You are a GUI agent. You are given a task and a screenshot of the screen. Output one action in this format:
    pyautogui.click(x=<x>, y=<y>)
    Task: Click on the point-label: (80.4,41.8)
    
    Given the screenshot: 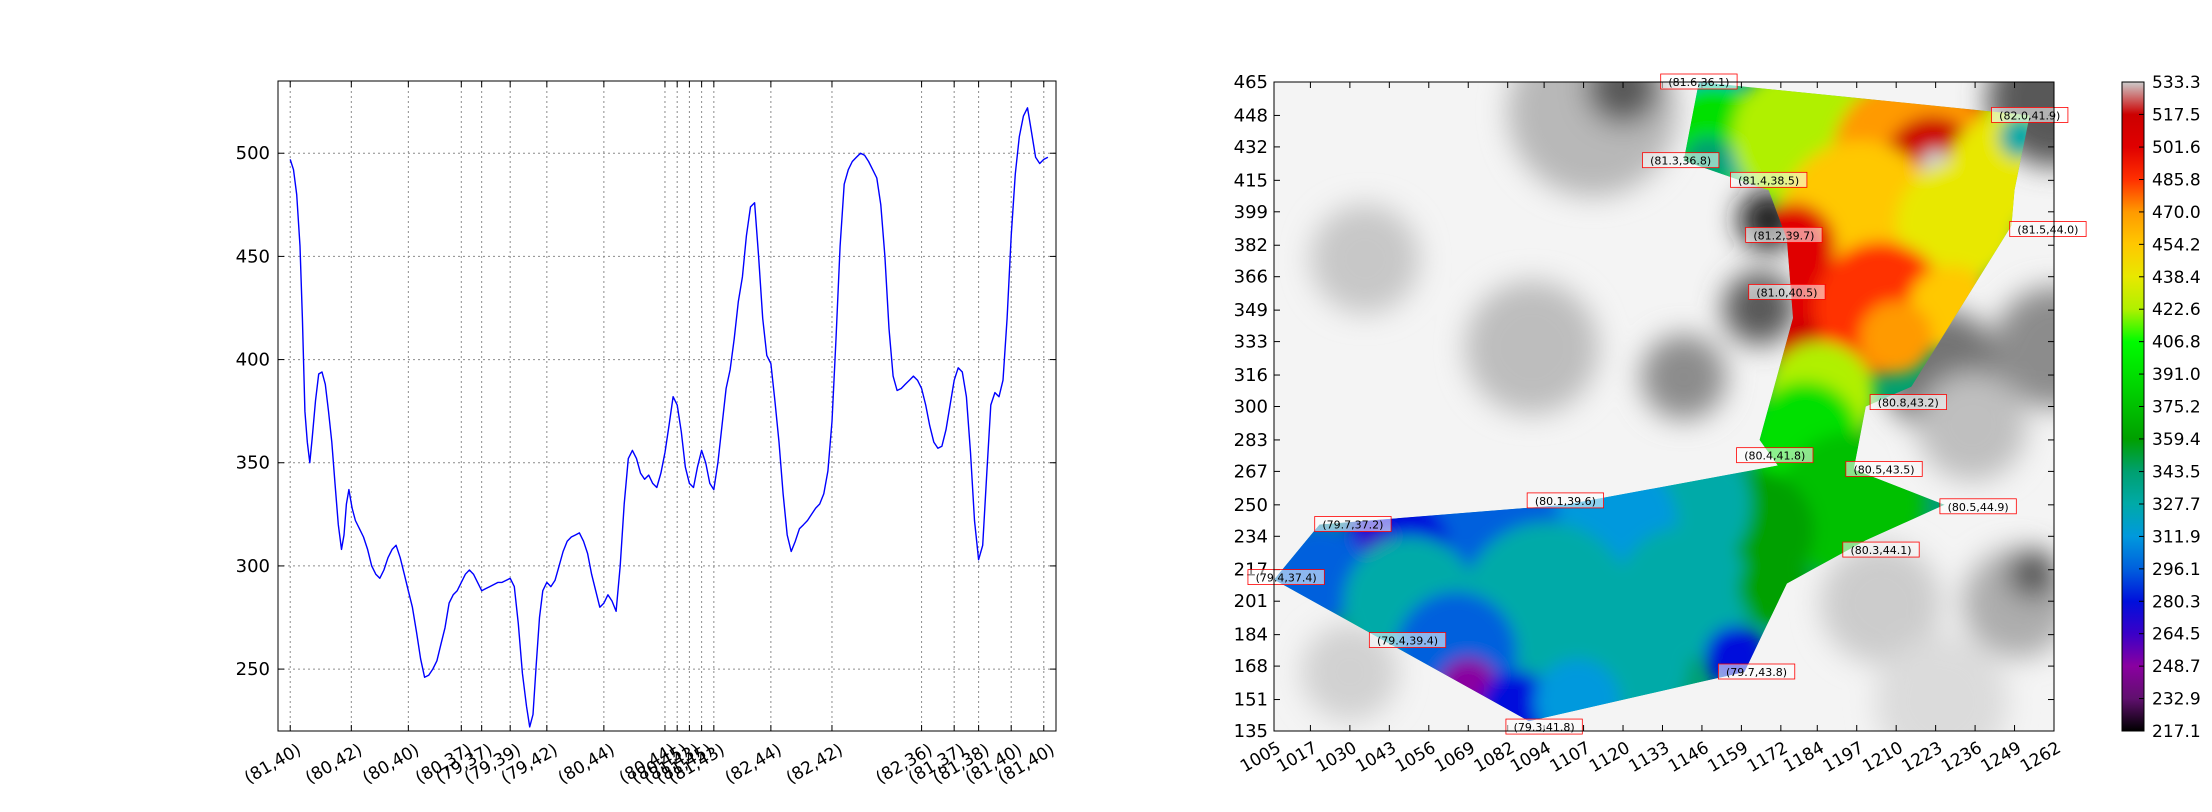 What is the action you would take?
    pyautogui.click(x=1775, y=455)
    